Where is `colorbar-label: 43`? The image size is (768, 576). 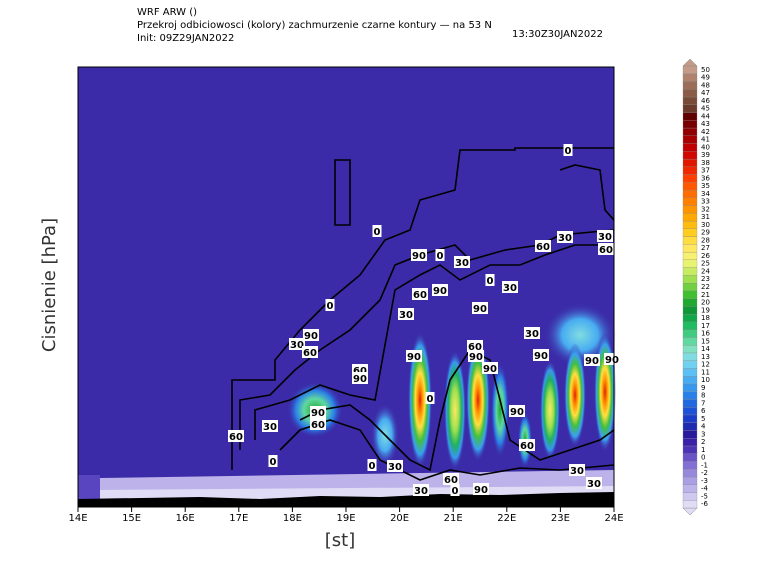 colorbar-label: 43 is located at coordinates (705, 124).